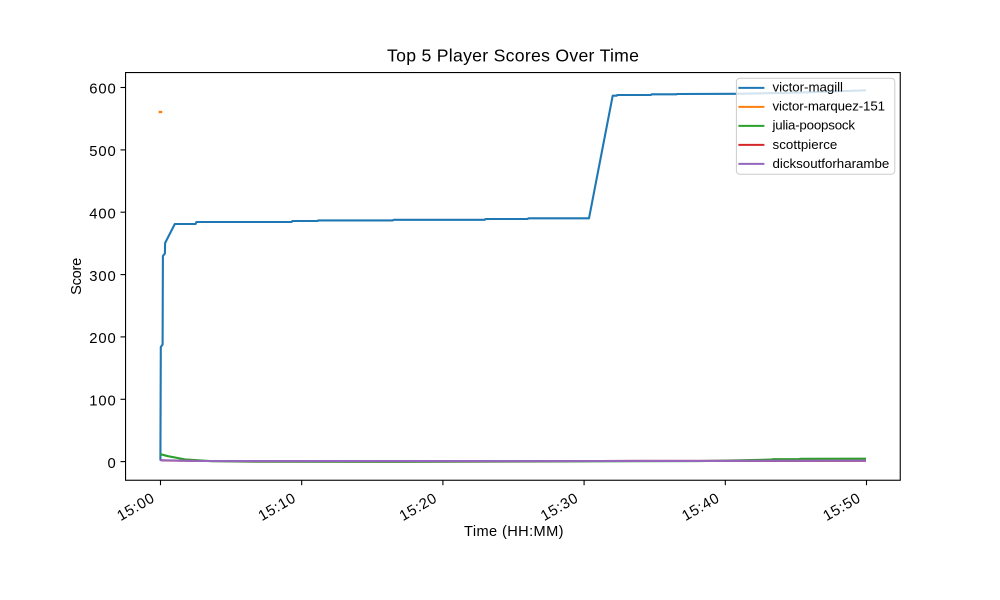 The image size is (1000, 600). I want to click on svg-text: scottpierce, so click(805, 144).